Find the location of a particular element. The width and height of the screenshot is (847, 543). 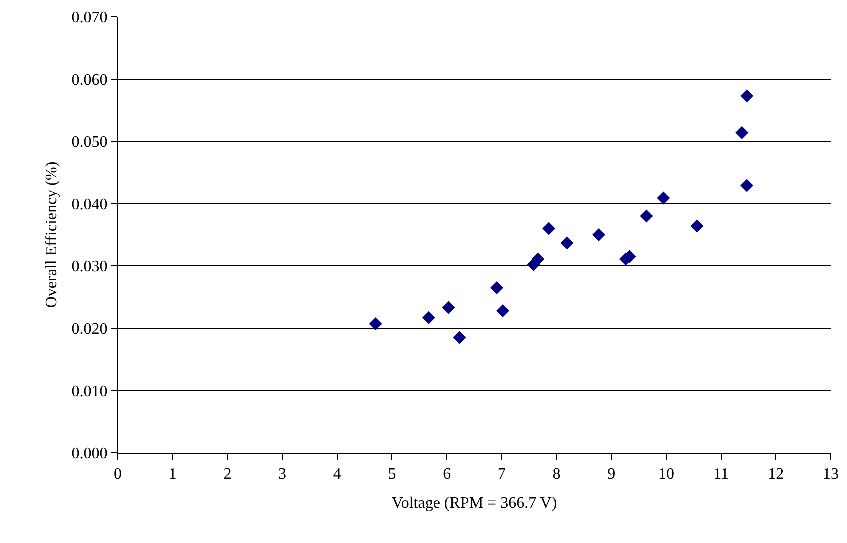

y-tick-label: 0.010 is located at coordinates (90, 391).